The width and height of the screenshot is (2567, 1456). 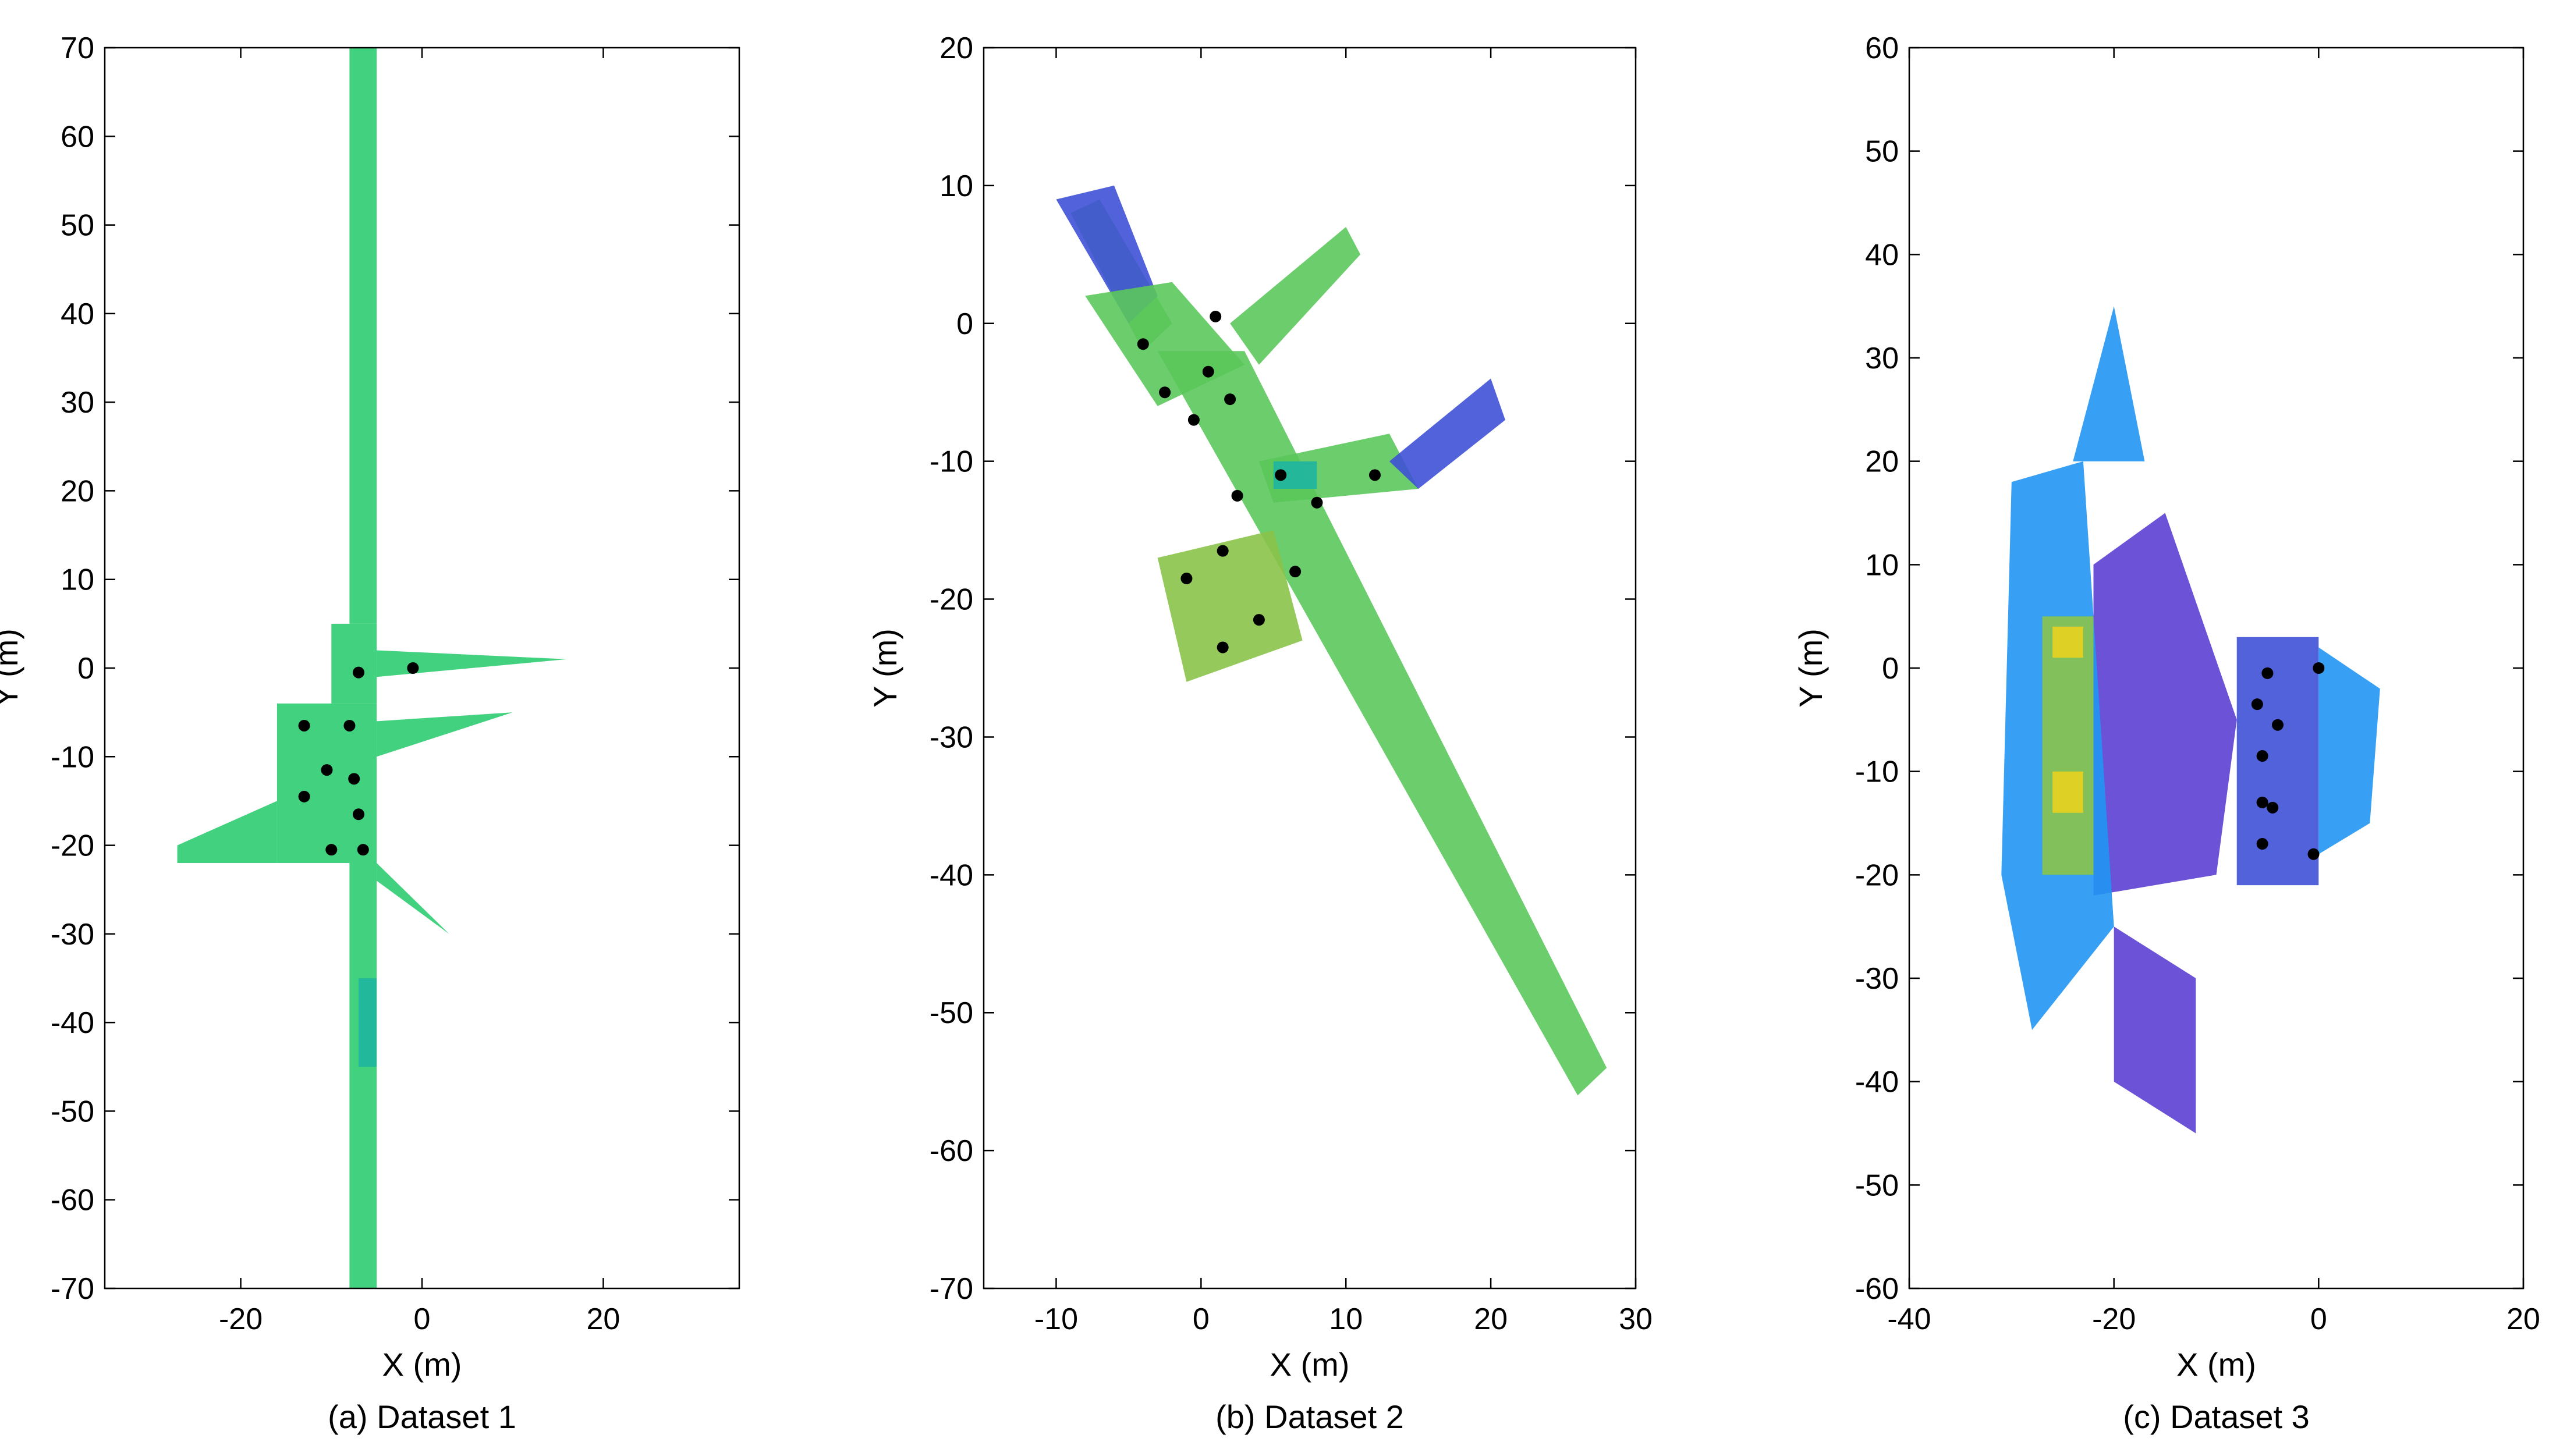 What do you see at coordinates (1056, 1319) in the screenshot?
I see `x-tick-label: -10` at bounding box center [1056, 1319].